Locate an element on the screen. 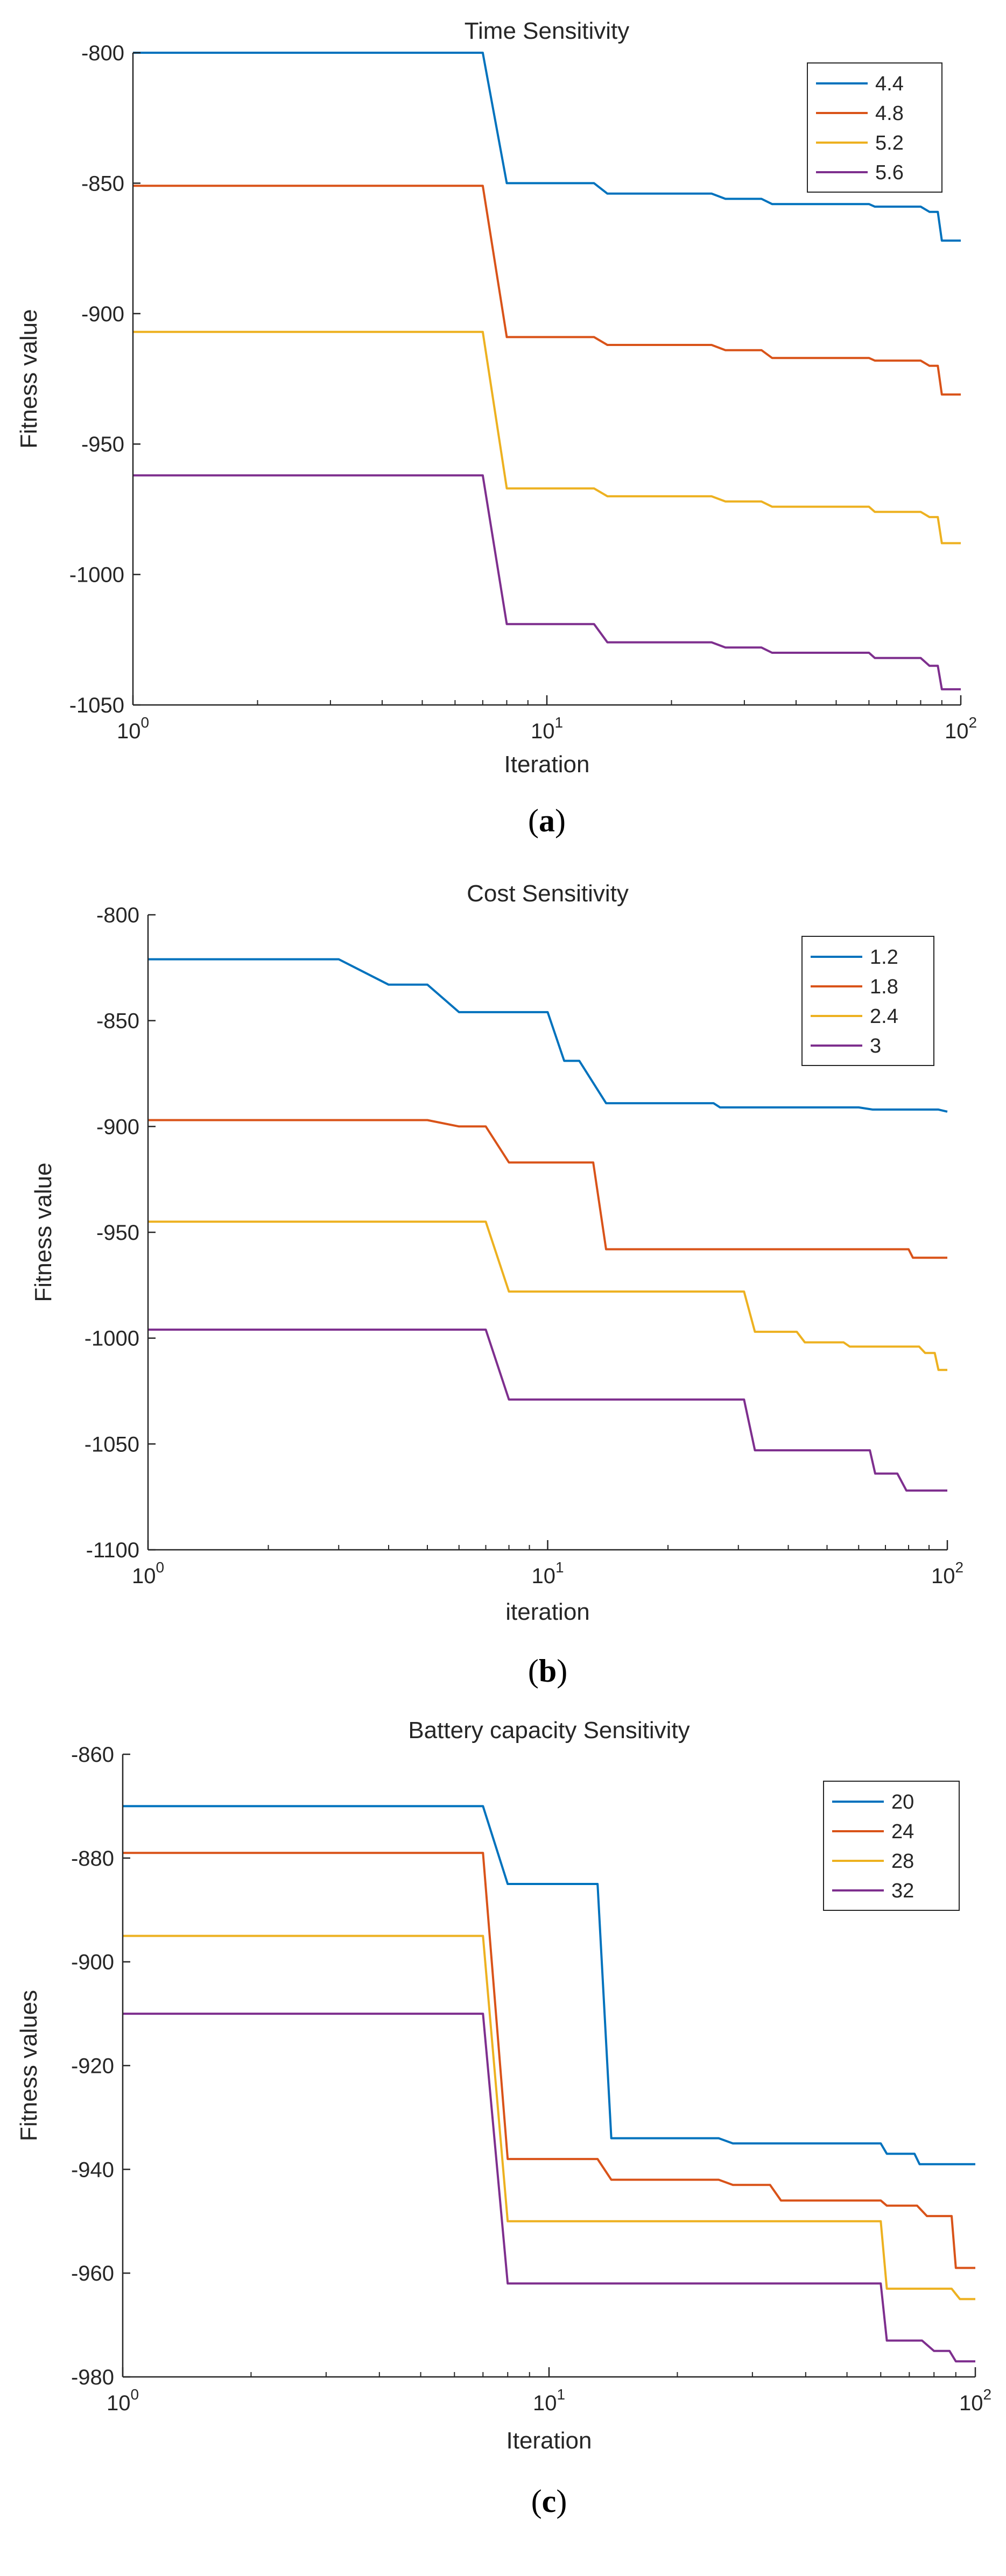 This screenshot has width=1006, height=2576. legend: 4.4 4.8 5.2 5.6 is located at coordinates (874, 127).